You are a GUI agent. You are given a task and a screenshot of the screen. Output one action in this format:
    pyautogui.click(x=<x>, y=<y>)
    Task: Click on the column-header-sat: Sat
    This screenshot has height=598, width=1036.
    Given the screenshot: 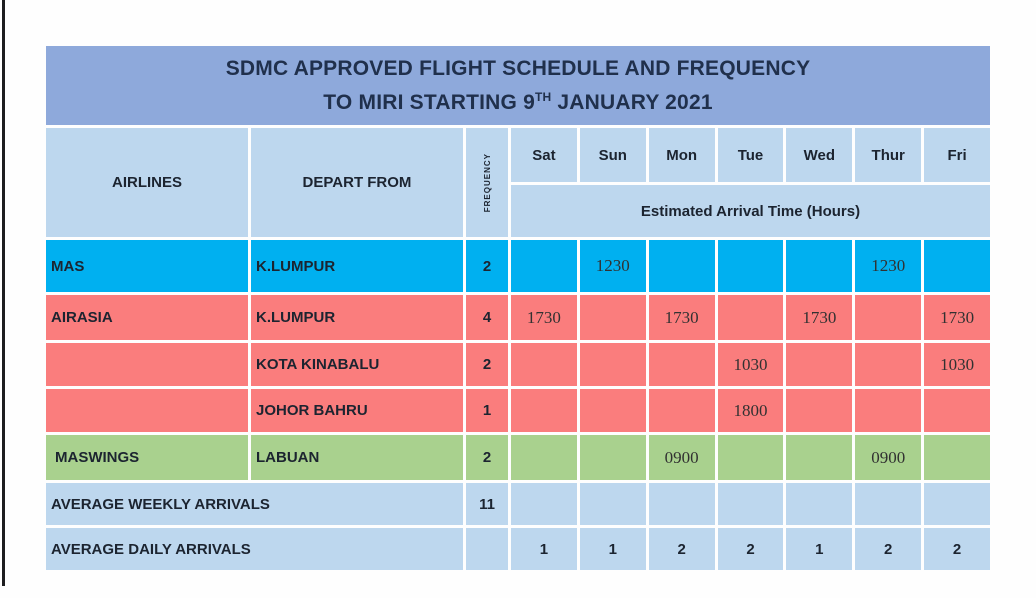 What is the action you would take?
    pyautogui.click(x=544, y=155)
    